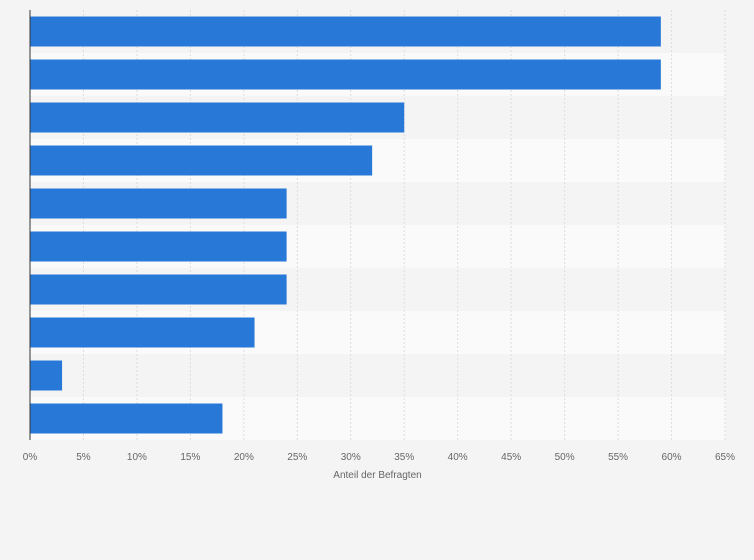 Image resolution: width=754 pixels, height=560 pixels. What do you see at coordinates (137, 457) in the screenshot?
I see `x-tick-label: 10%` at bounding box center [137, 457].